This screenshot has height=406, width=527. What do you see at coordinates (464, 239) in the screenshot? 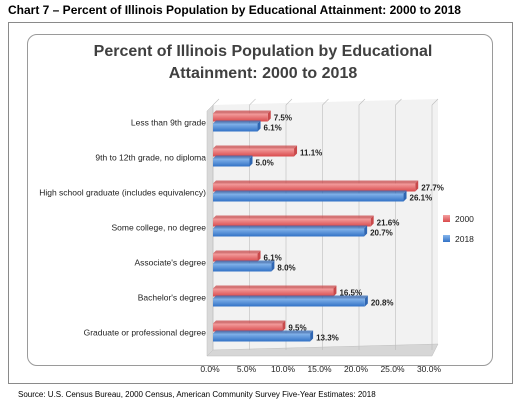
I see `legend-label-2018: 2018` at bounding box center [464, 239].